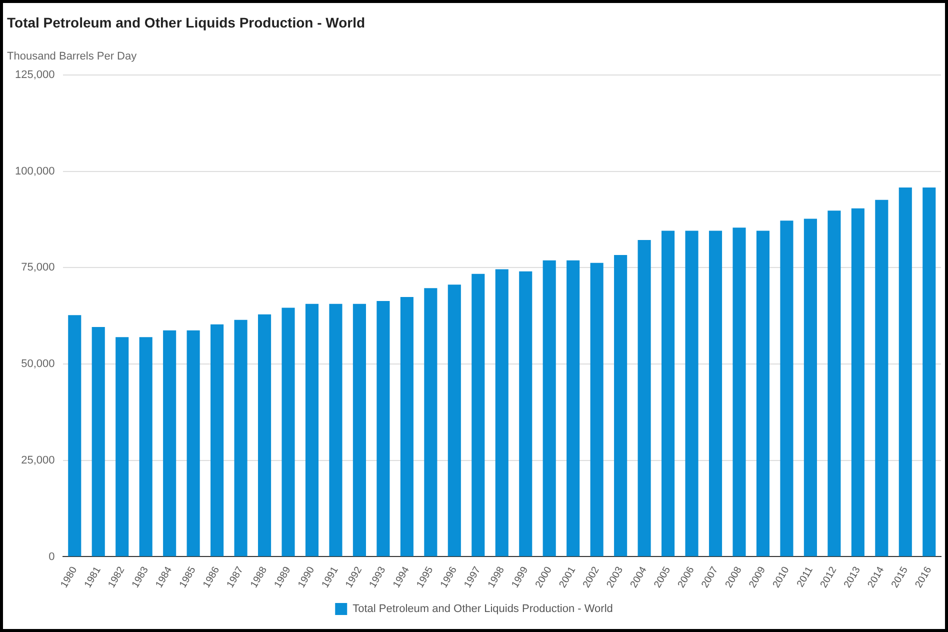  Describe the element at coordinates (38, 460) in the screenshot. I see `y-tick-label: 25,000` at that location.